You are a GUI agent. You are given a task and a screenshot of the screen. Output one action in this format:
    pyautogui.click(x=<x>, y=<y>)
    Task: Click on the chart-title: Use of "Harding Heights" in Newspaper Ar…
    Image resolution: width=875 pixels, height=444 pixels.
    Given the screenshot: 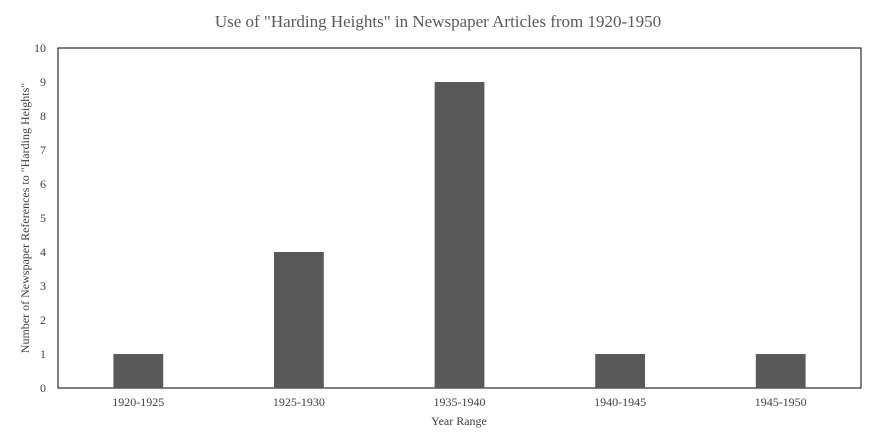 What is the action you would take?
    pyautogui.click(x=438, y=21)
    